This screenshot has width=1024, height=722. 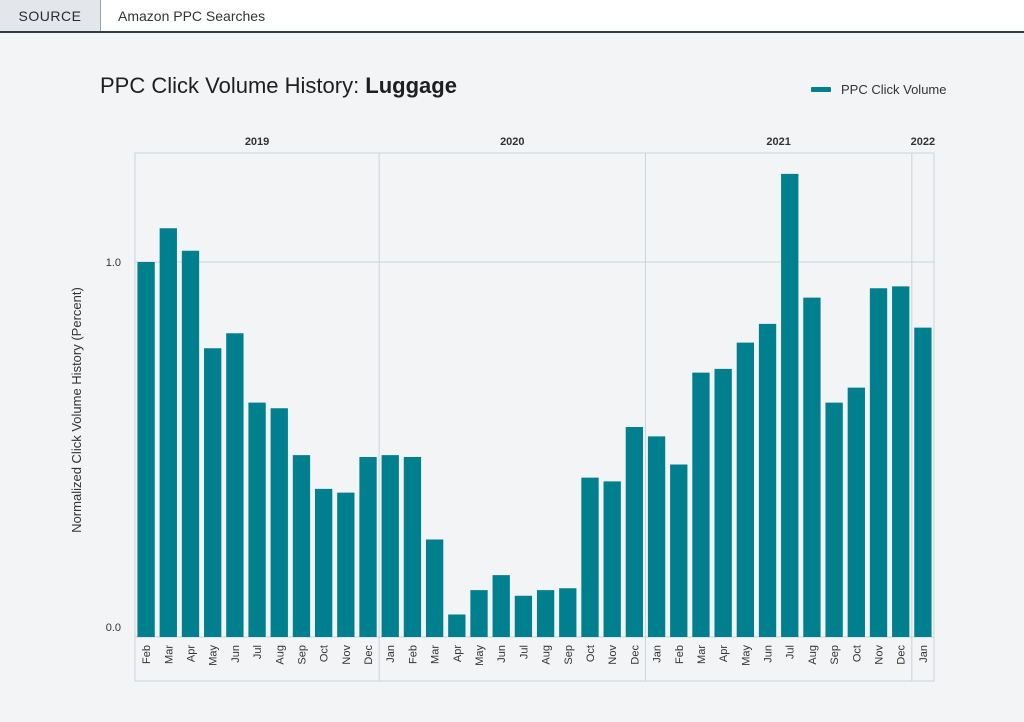 I want to click on legend: PPC Click Volume, so click(x=878, y=89).